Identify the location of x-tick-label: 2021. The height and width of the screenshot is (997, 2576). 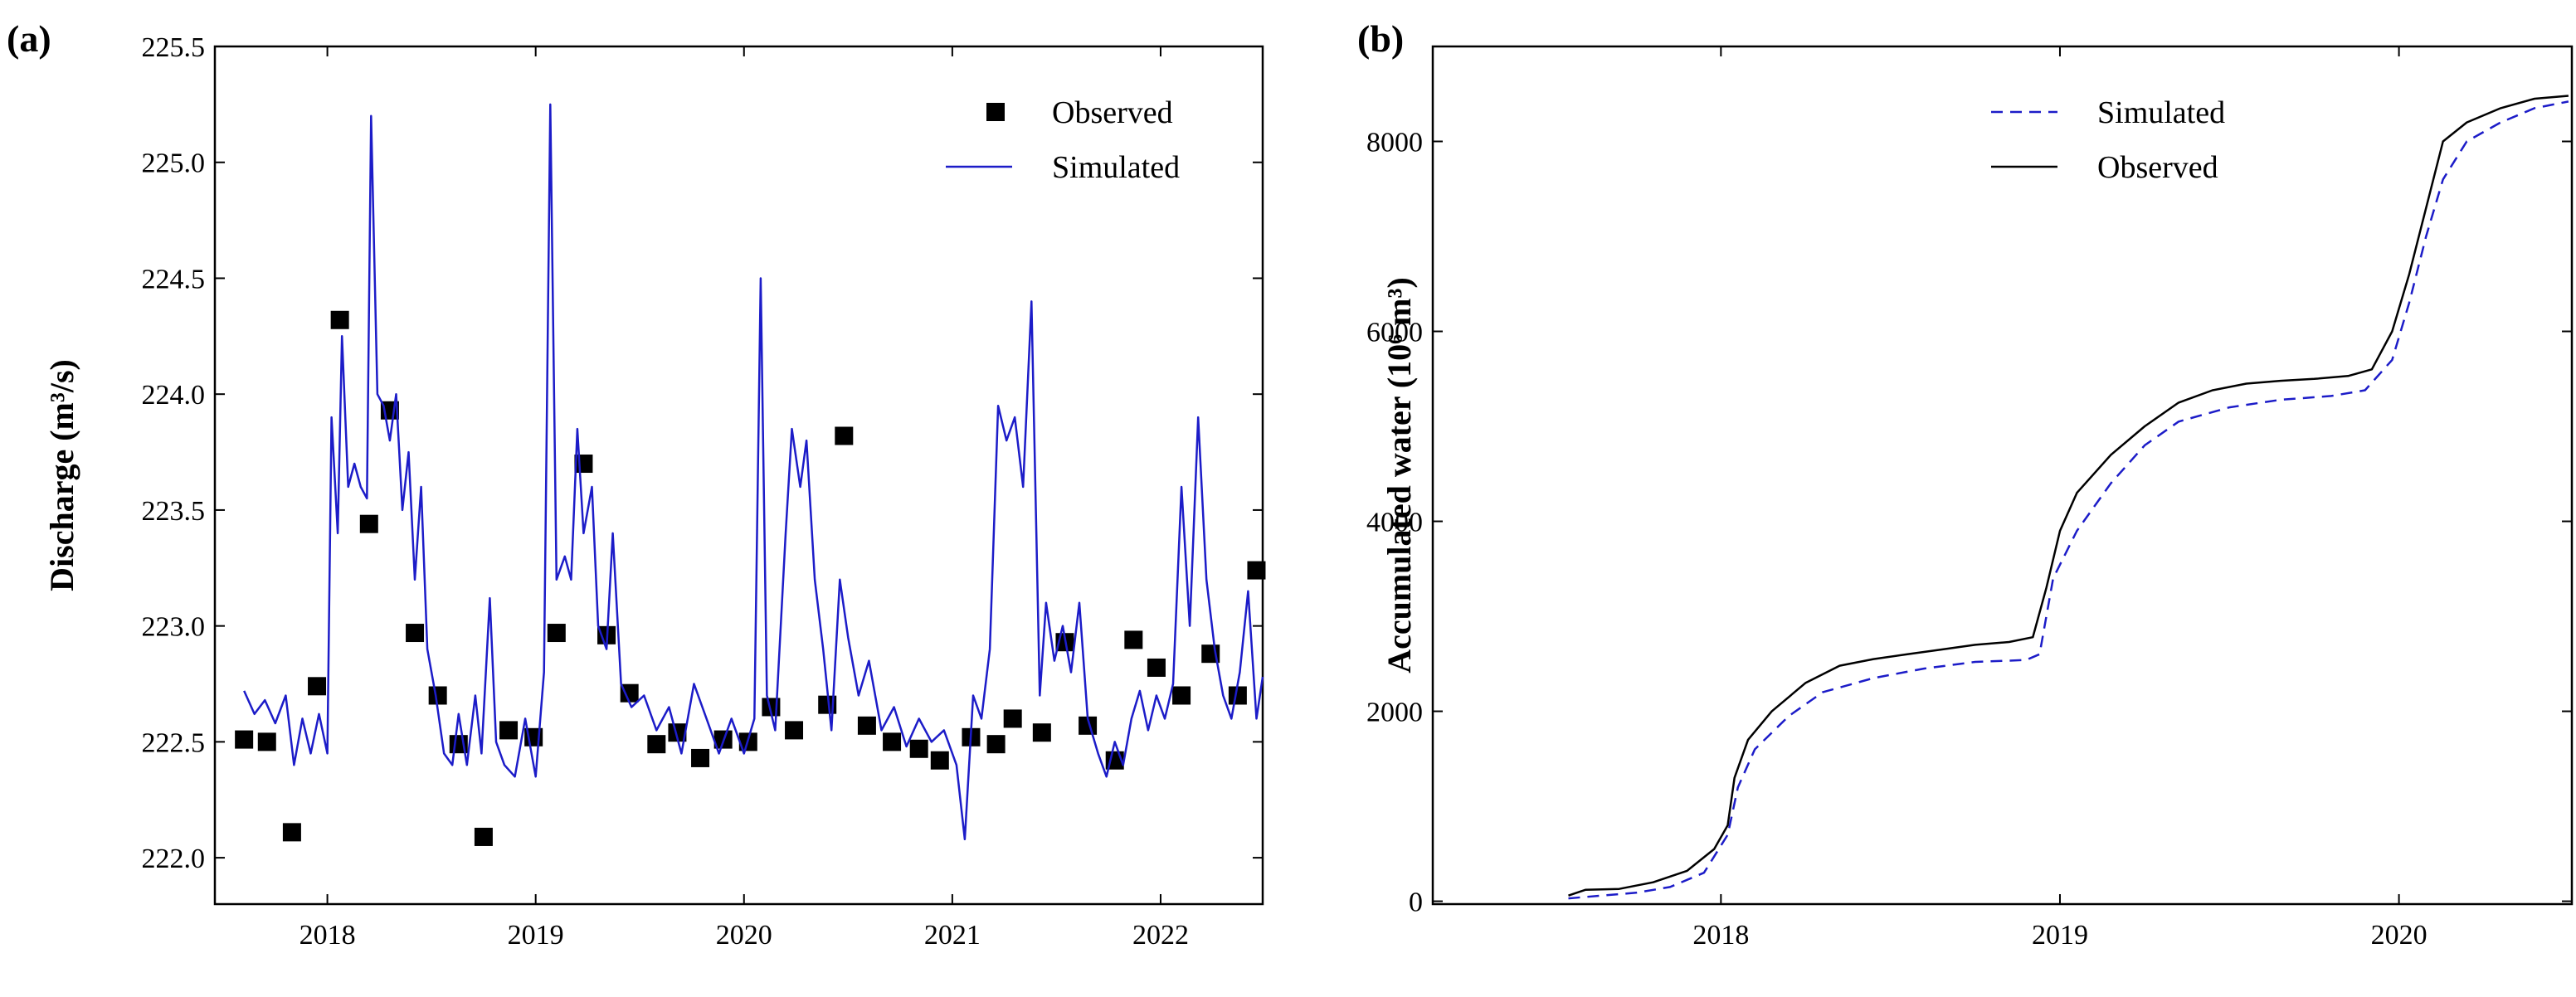
(952, 935).